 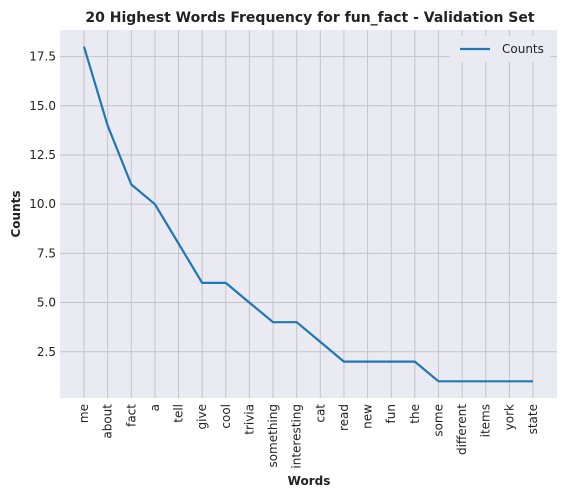 What do you see at coordinates (273, 436) in the screenshot?
I see `x-tick-label: something` at bounding box center [273, 436].